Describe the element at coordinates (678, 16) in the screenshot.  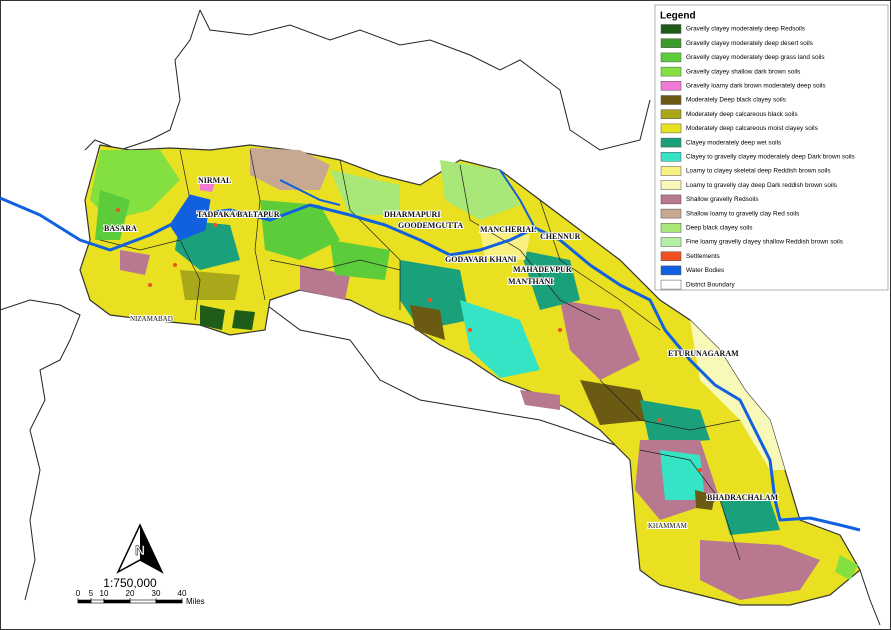
I see `legend-title: Legend` at that location.